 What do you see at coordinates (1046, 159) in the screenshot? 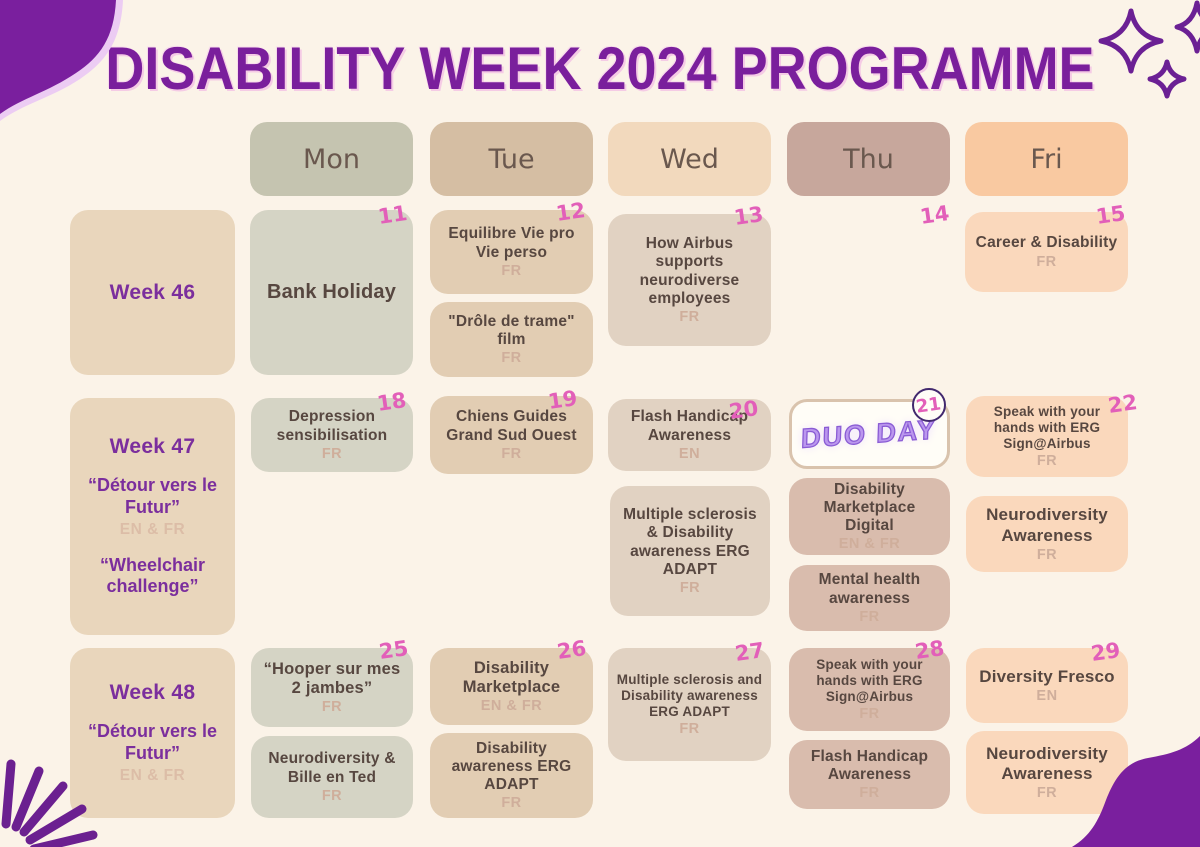
I see `day-header-fri: Fri` at bounding box center [1046, 159].